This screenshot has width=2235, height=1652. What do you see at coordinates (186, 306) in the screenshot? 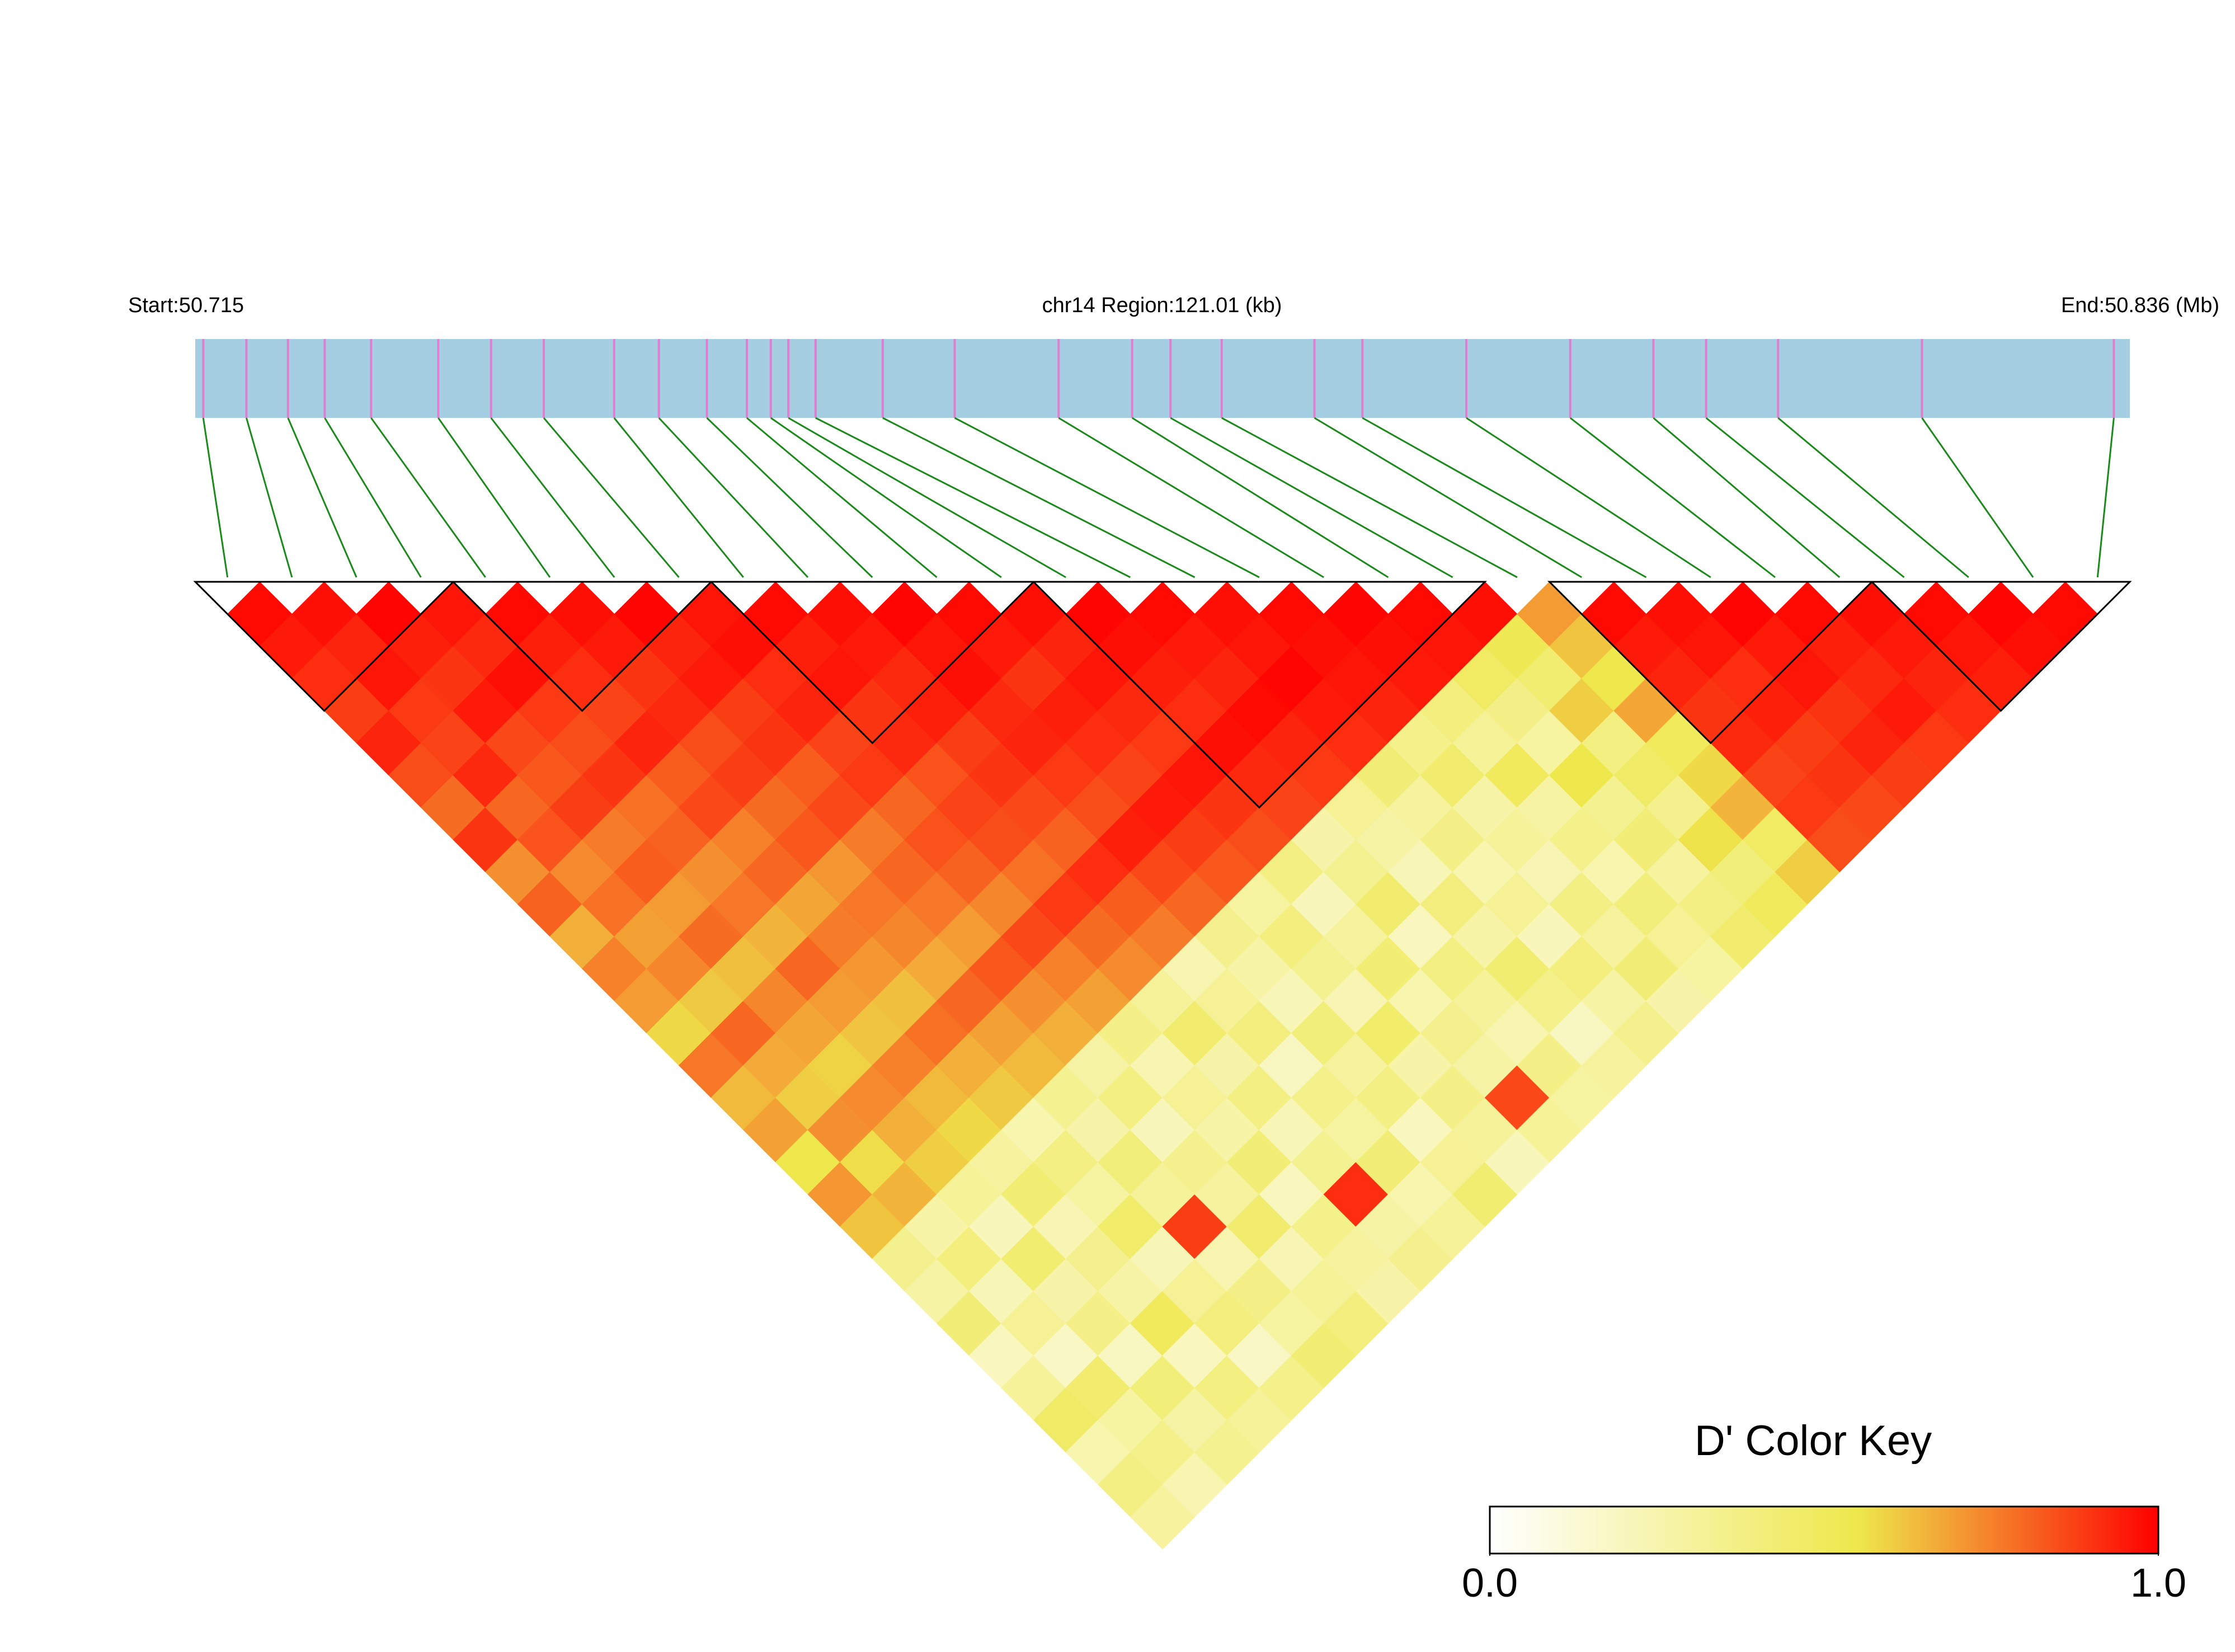
I see `start-label: Start:50.715` at bounding box center [186, 306].